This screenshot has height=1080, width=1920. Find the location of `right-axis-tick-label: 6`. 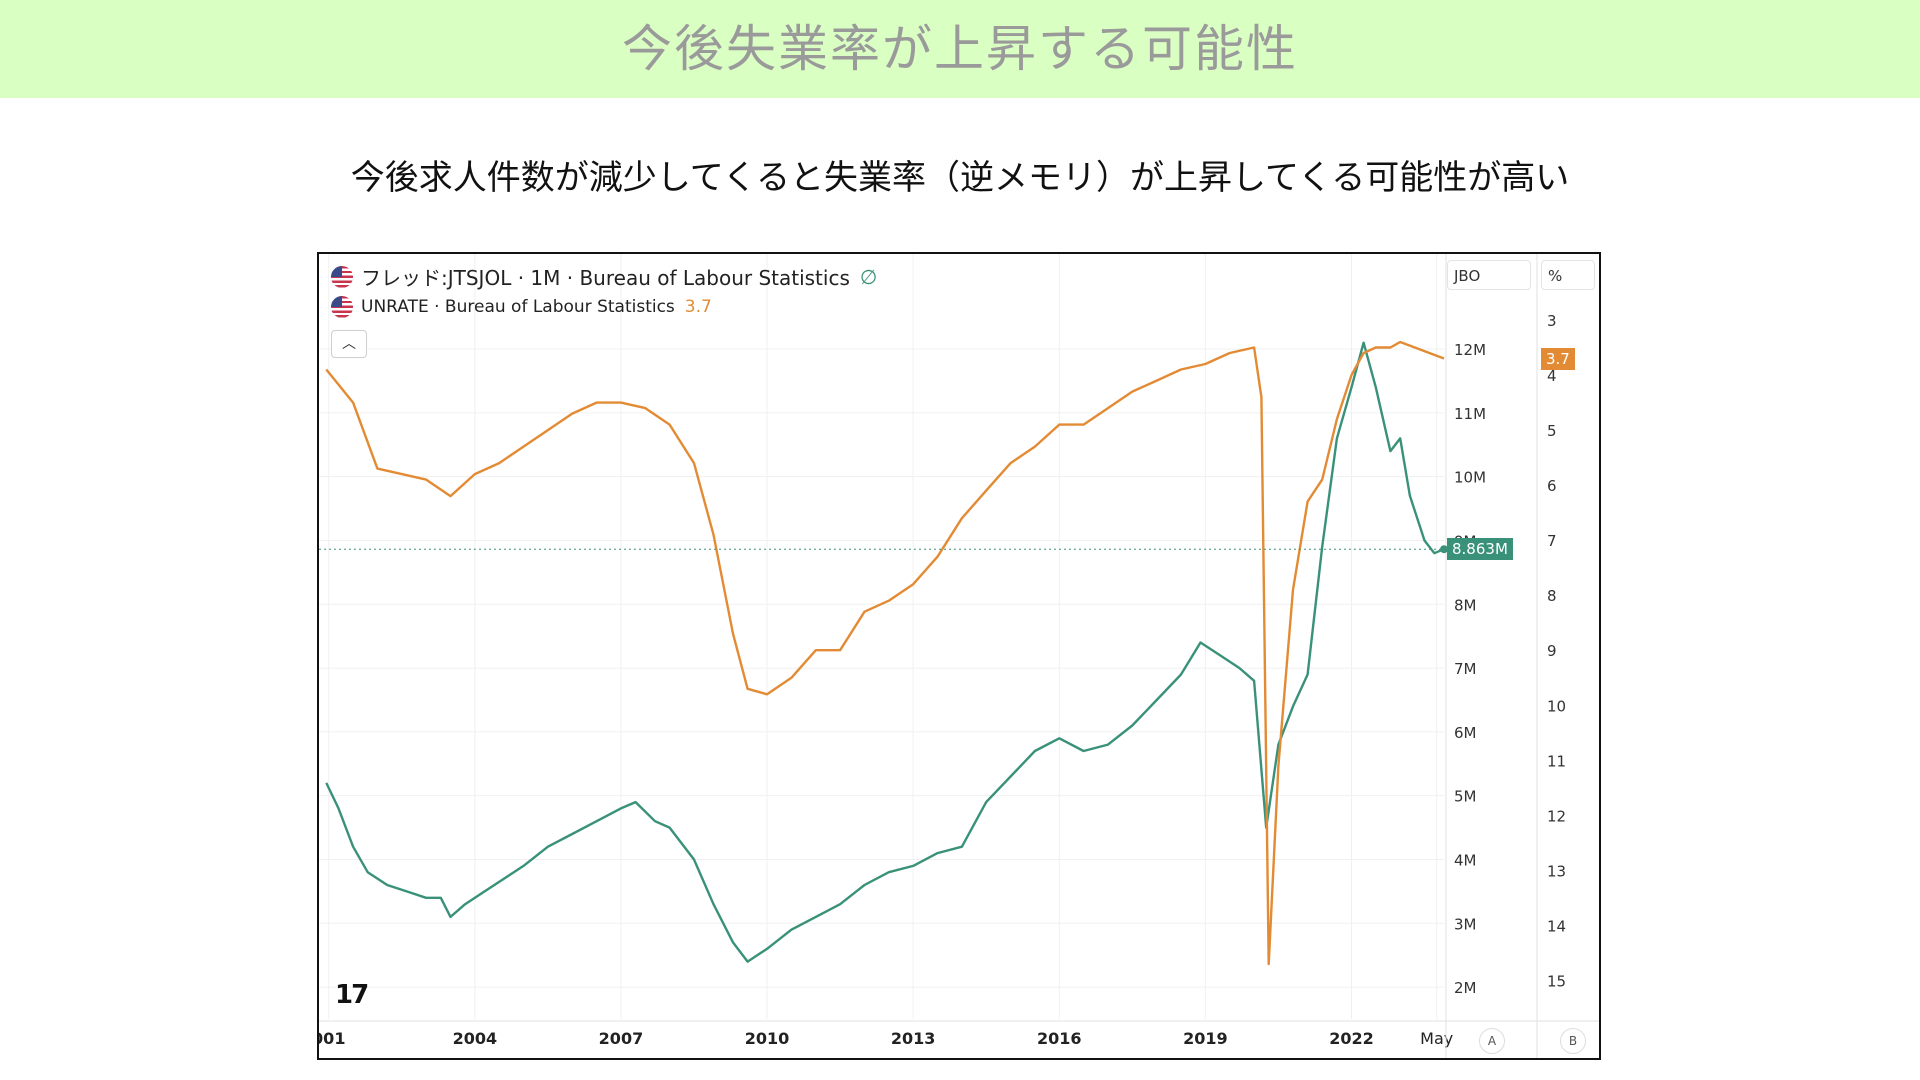

right-axis-tick-label: 6 is located at coordinates (1552, 486).